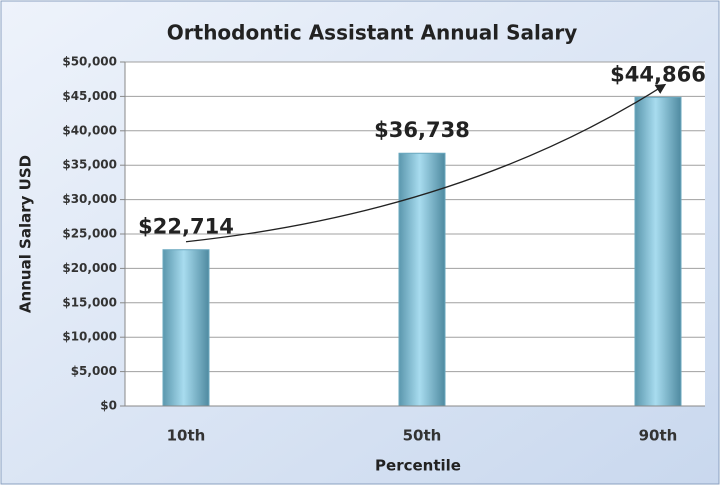 The image size is (720, 485). Describe the element at coordinates (89, 234) in the screenshot. I see `y-tick-label: $25,000` at that location.